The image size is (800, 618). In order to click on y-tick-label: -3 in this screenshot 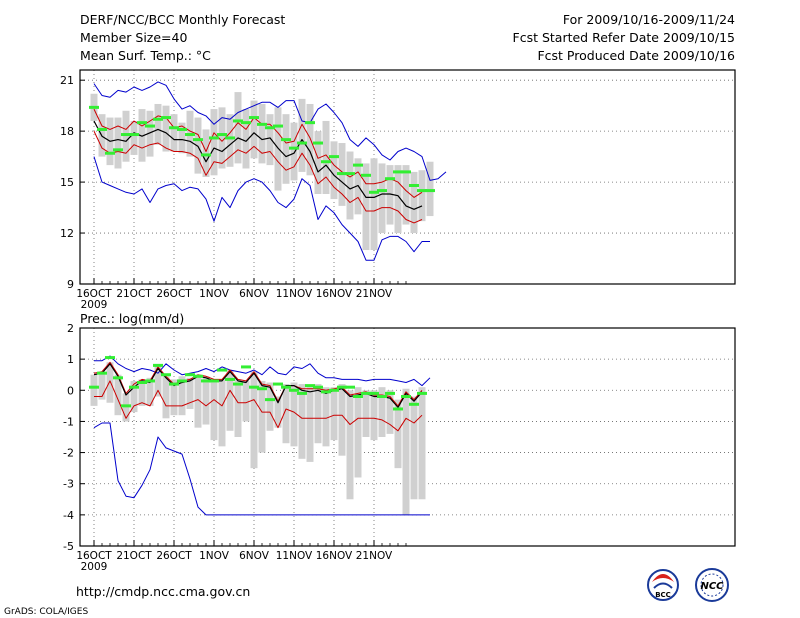, I will do `click(68, 484)`.